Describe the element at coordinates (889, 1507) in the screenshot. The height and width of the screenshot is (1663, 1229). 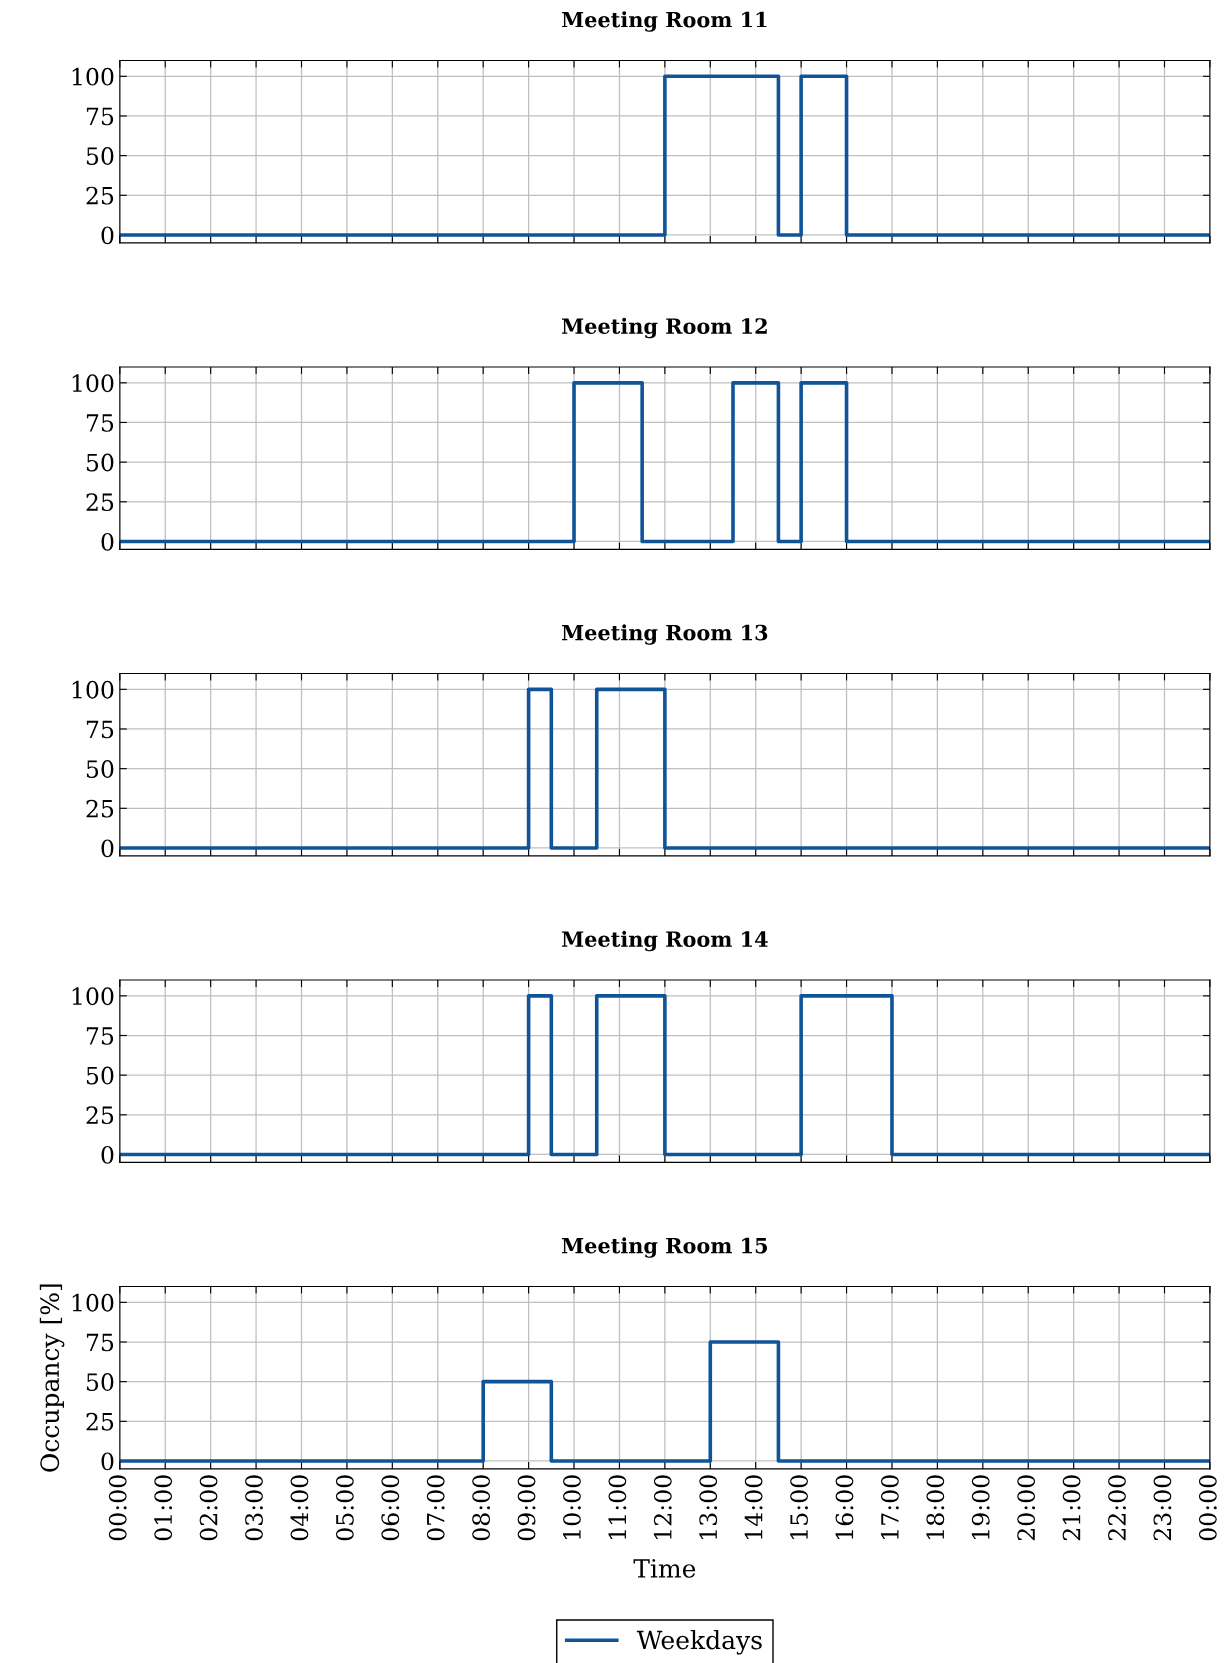
I see `x-tick-label: 17:00` at that location.